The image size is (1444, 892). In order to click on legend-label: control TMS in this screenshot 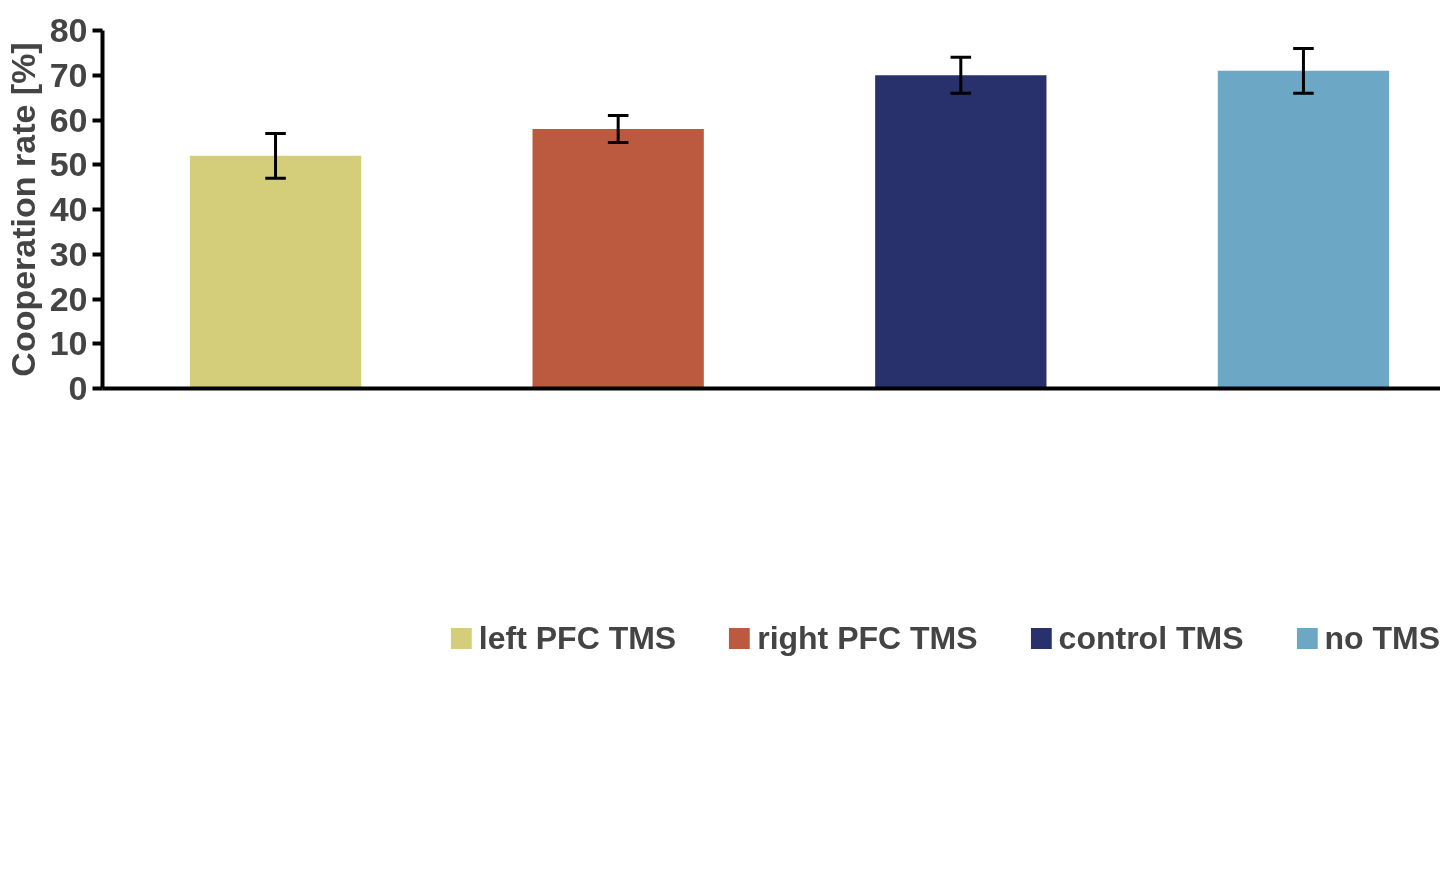, I will do `click(1151, 638)`.